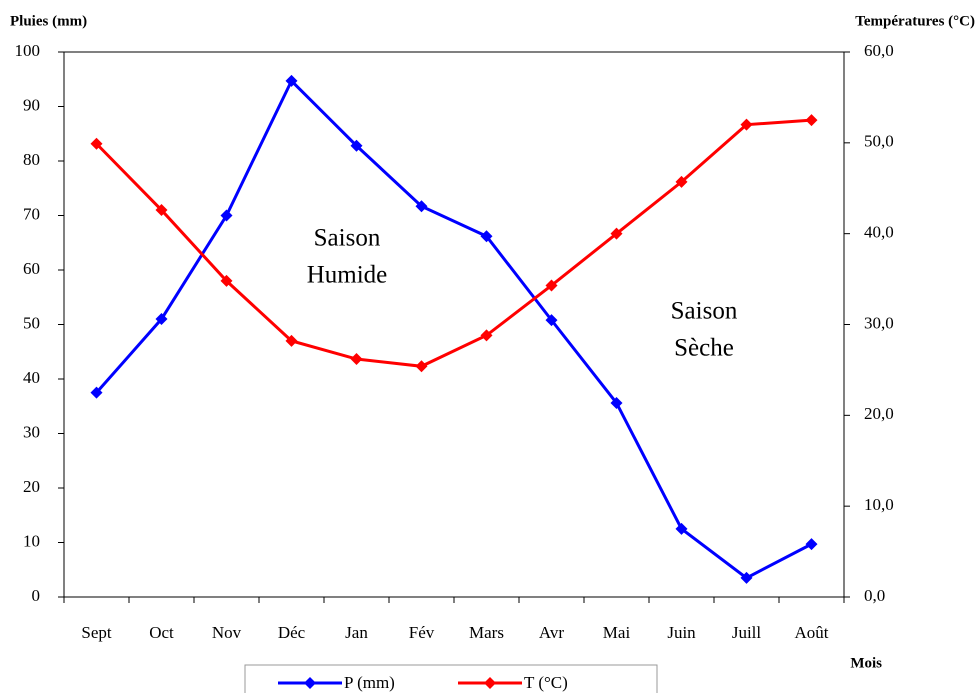 Image resolution: width=978 pixels, height=693 pixels. What do you see at coordinates (31, 322) in the screenshot?
I see `y-tick-label: 50` at bounding box center [31, 322].